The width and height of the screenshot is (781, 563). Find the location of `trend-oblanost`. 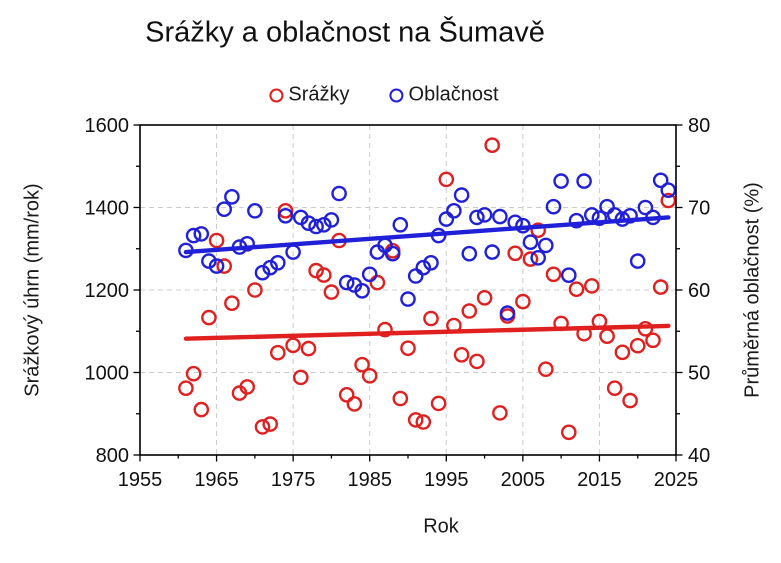

trend-oblanost is located at coordinates (427, 235).